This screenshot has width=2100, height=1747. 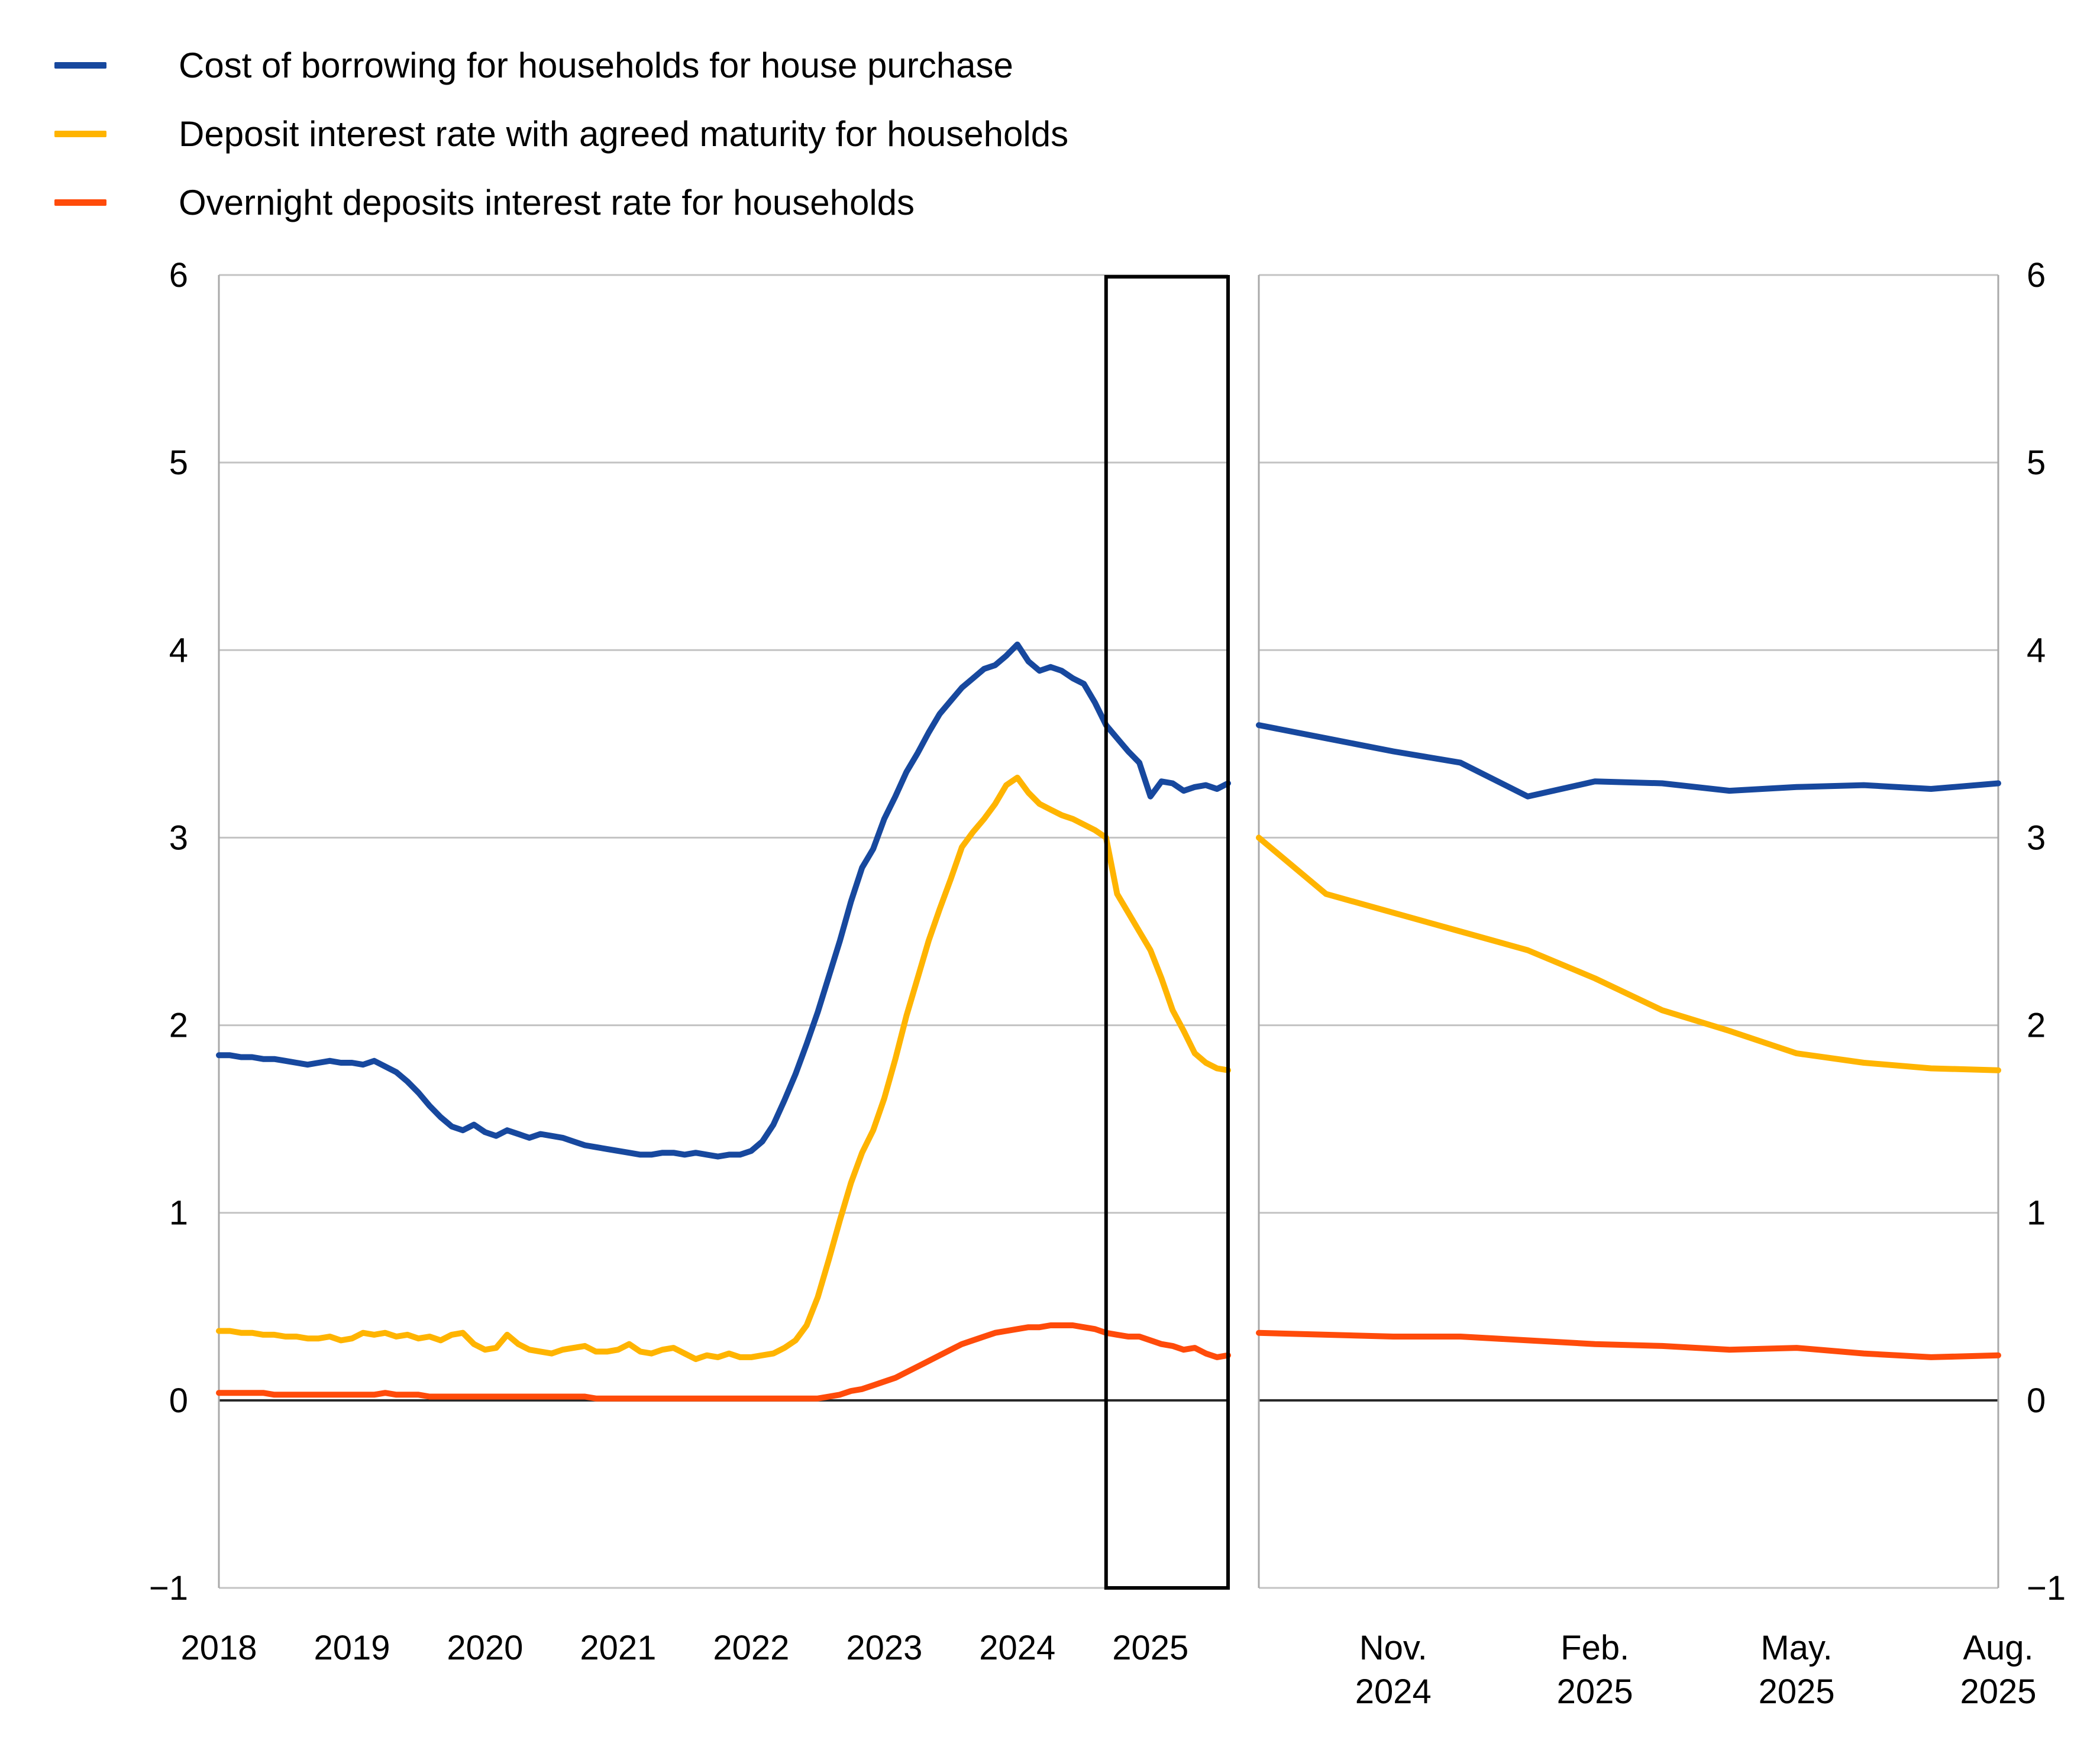 I want to click on y-axis-tick-label-left: 2, so click(x=178, y=1026).